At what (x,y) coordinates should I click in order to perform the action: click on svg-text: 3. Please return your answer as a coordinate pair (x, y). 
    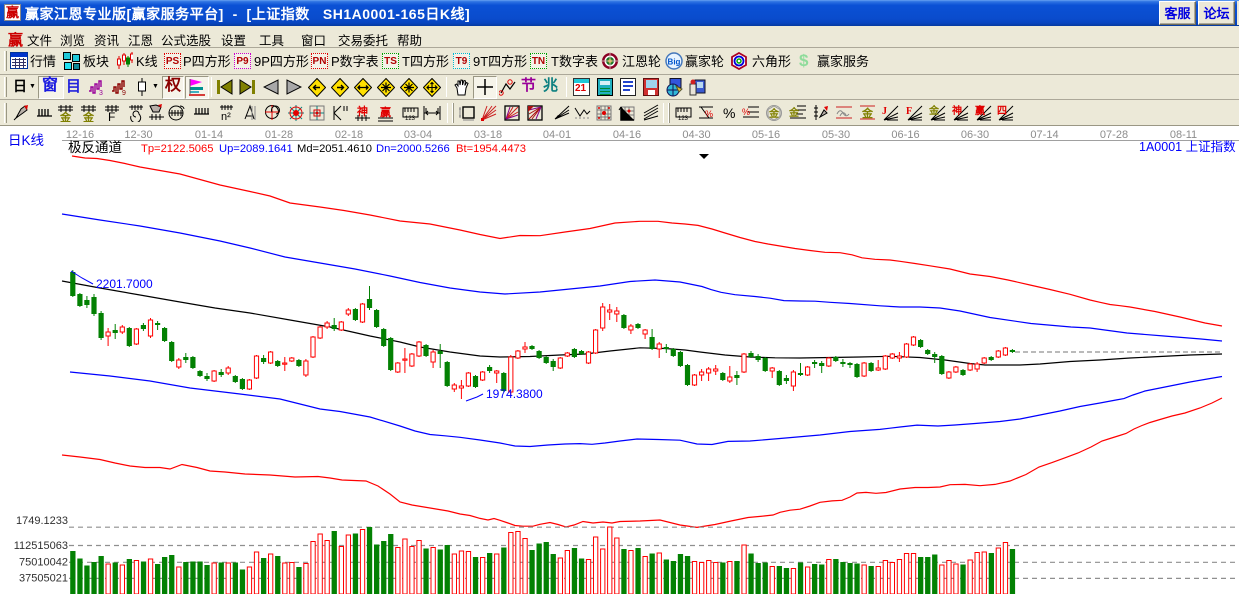
    Looking at the image, I should click on (101, 93).